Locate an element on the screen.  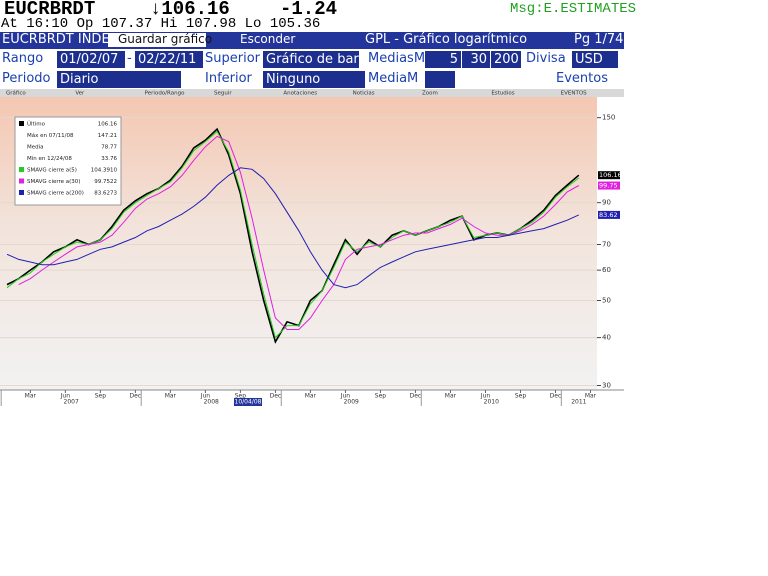
label: Rango is located at coordinates (23, 58).